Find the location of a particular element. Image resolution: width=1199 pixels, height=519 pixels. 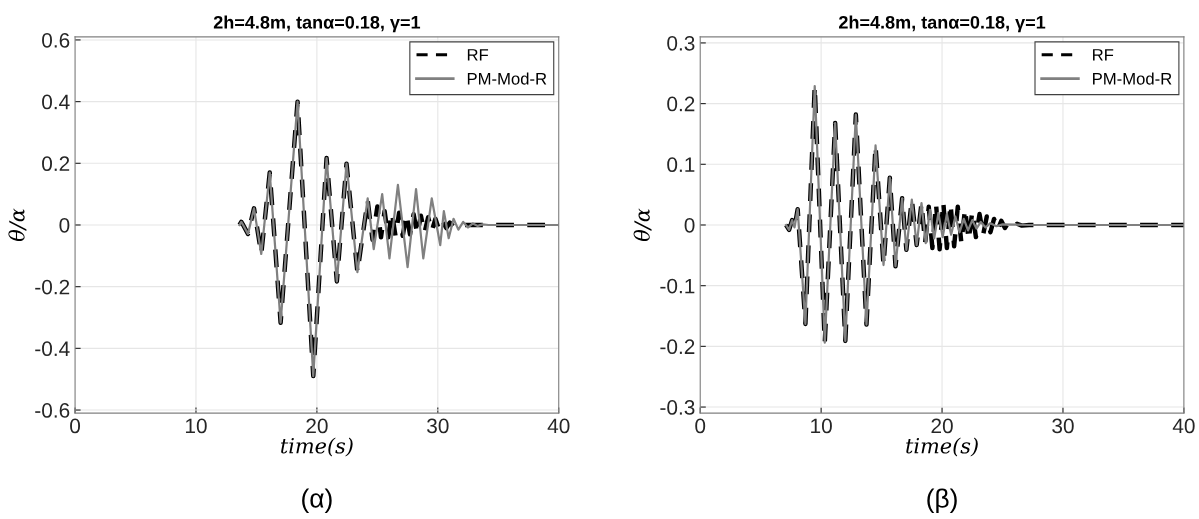

text: (α) is located at coordinates (317, 500).